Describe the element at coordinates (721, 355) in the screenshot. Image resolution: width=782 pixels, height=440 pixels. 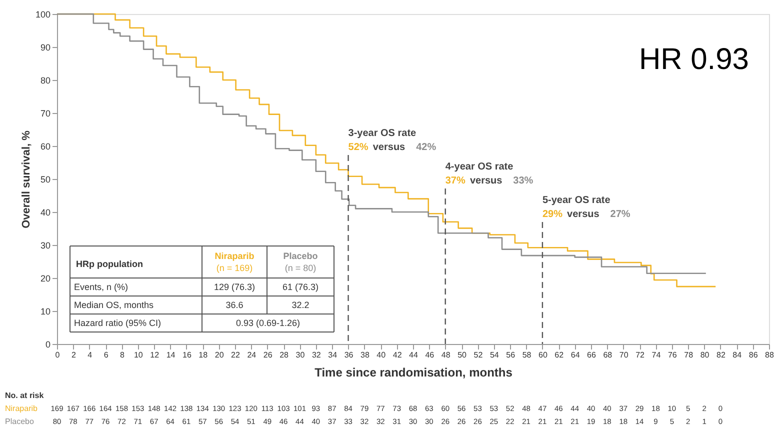
I see `x-tick-label: 82` at that location.